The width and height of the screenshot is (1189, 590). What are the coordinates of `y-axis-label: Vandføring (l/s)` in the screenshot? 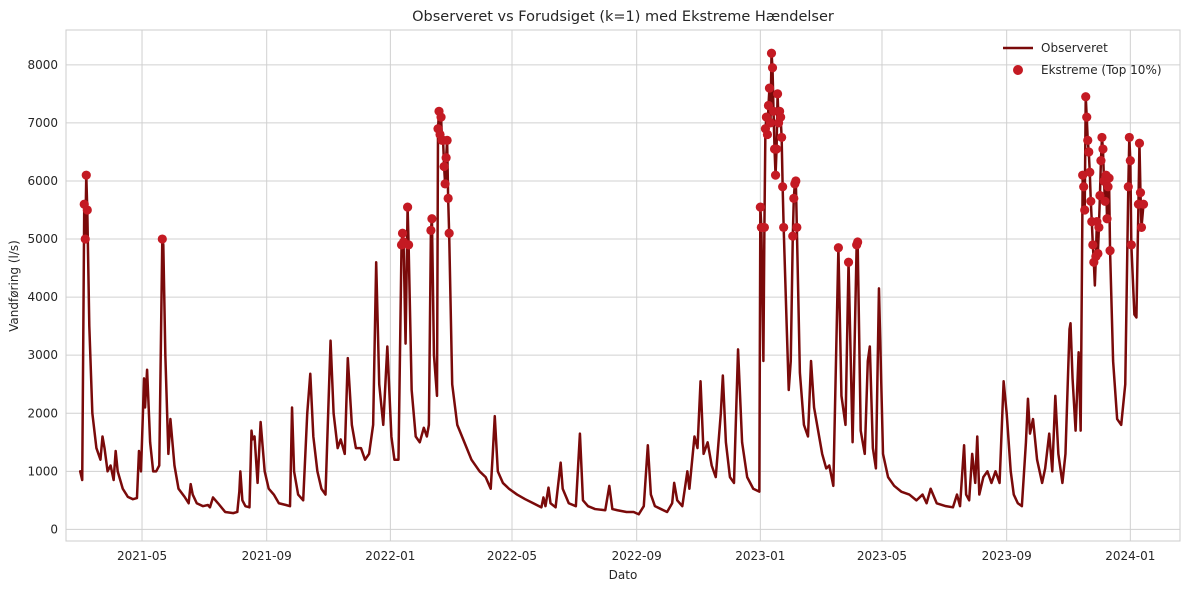 It's located at (14, 286).